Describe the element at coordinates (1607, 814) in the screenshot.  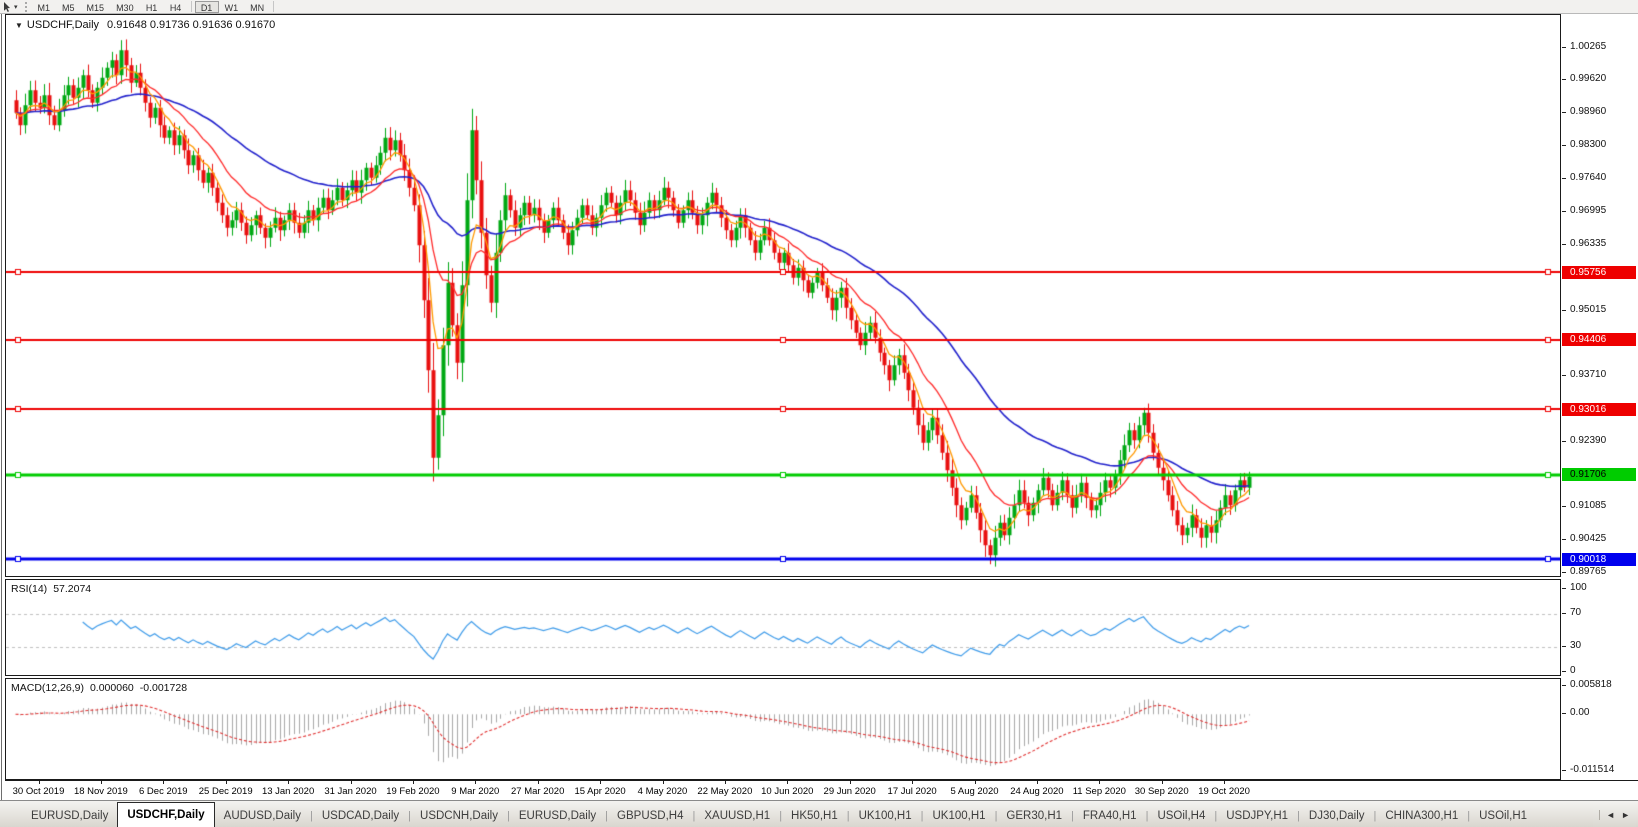
I see `tab-scroll-left-icon: ◄` at that location.